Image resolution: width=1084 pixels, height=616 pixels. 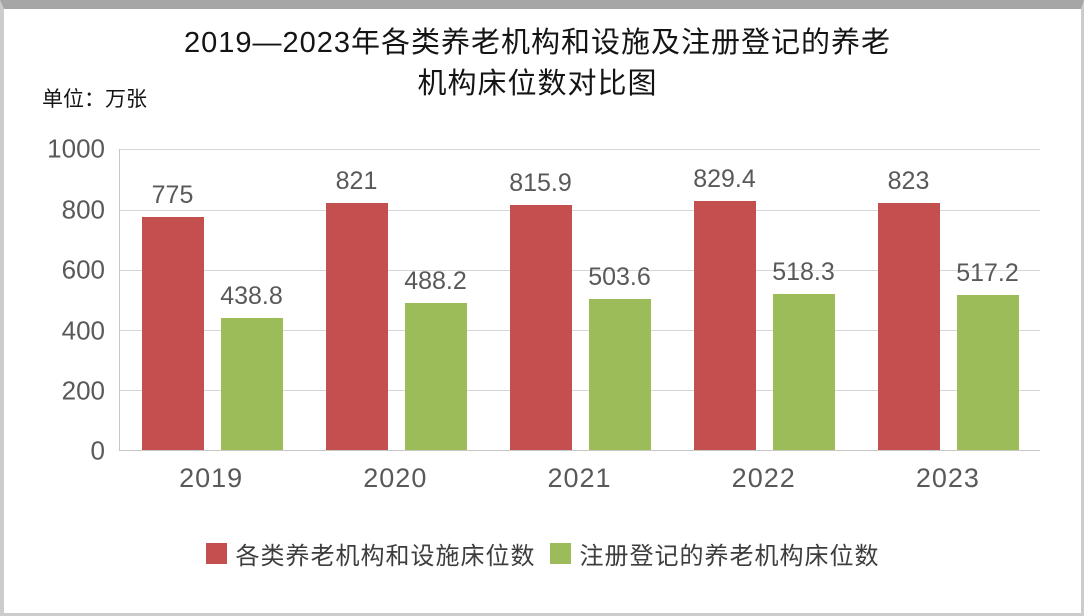 What do you see at coordinates (987, 272) in the screenshot?
I see `bar-value-label: 517.2` at bounding box center [987, 272].